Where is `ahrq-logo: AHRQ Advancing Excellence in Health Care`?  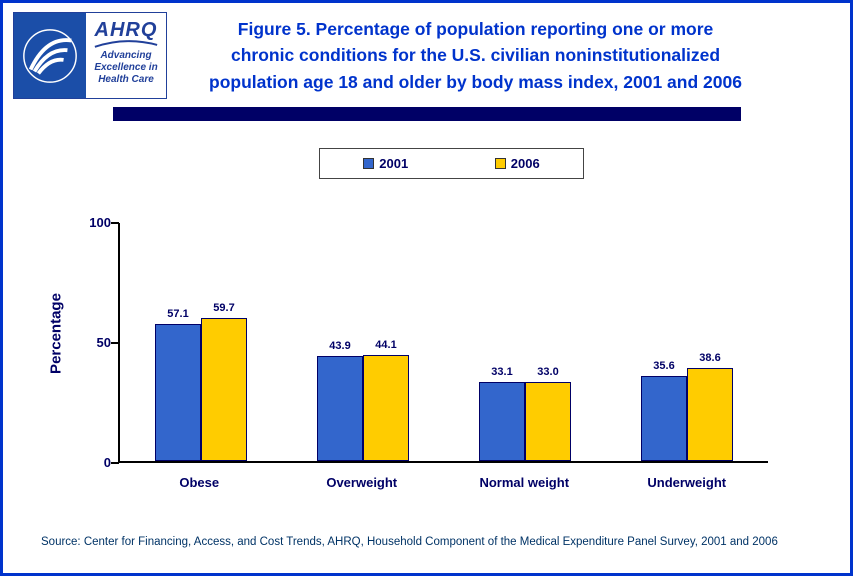 ahrq-logo: AHRQ Advancing Excellence in Health Care is located at coordinates (126, 55).